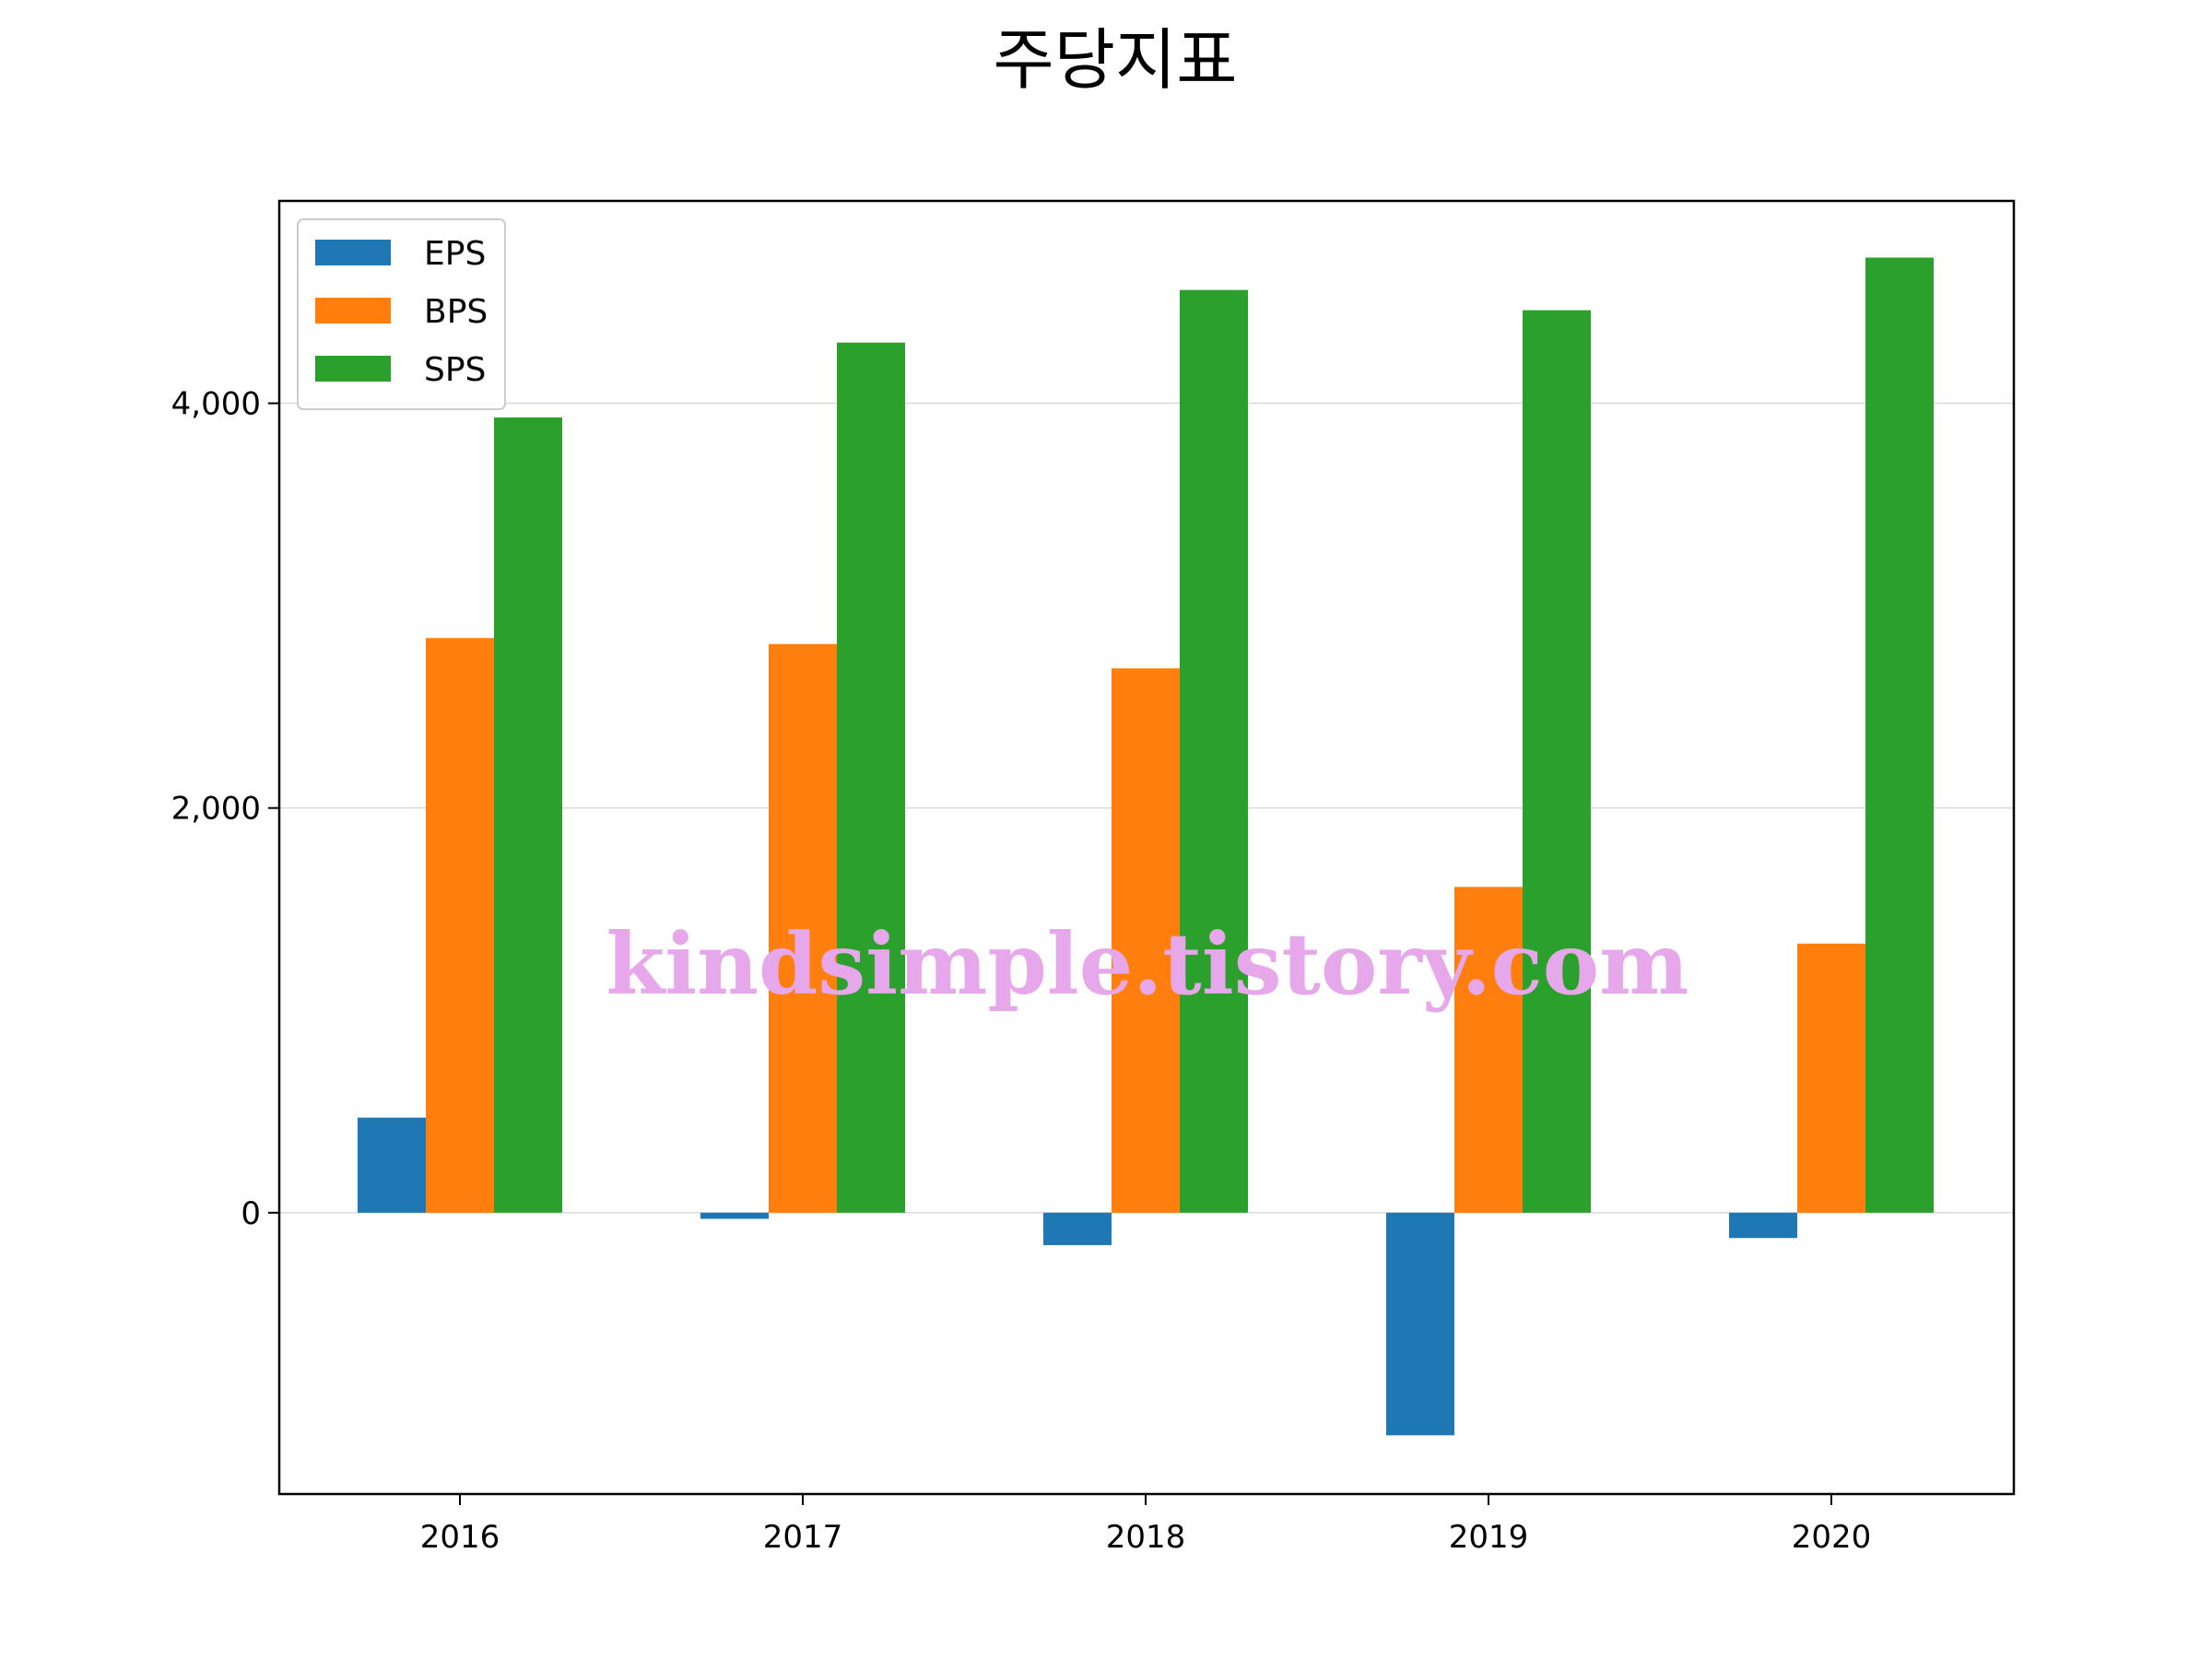 The height and width of the screenshot is (1659, 2212). I want to click on bar-bps-2018, so click(1146, 940).